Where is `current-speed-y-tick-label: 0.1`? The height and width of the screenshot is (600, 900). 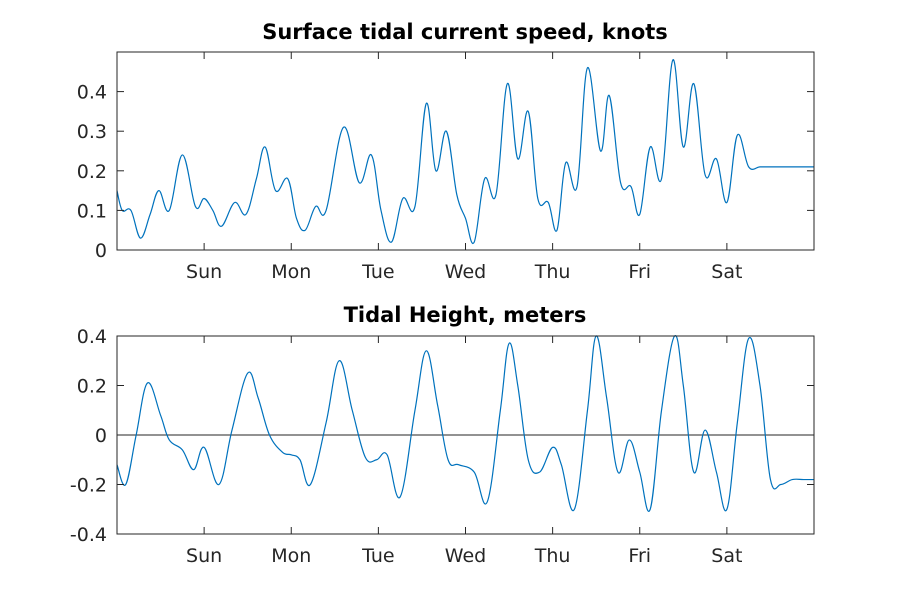 current-speed-y-tick-label: 0.1 is located at coordinates (92, 211).